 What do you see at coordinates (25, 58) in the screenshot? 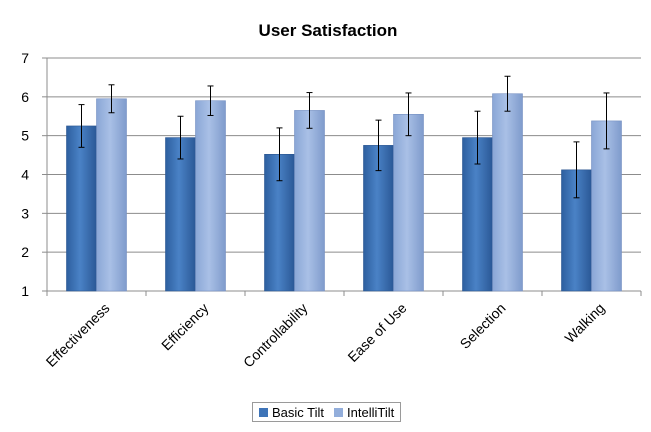
I see `y-tick-label: 7` at bounding box center [25, 58].